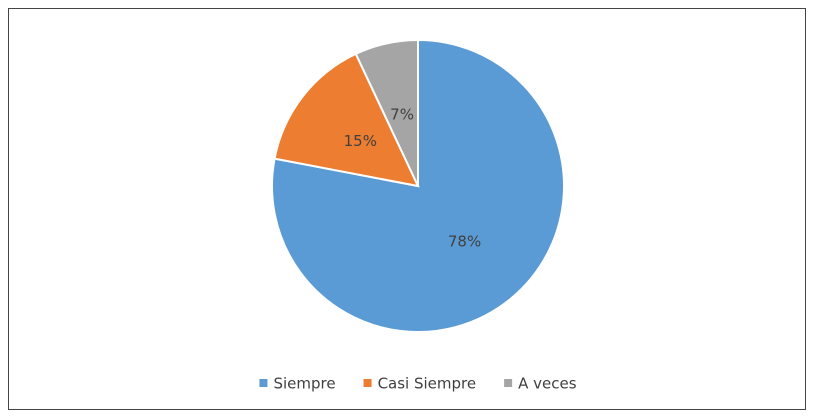 This screenshot has height=418, width=813. Describe the element at coordinates (427, 384) in the screenshot. I see `legend-label: Casi Siempre` at that location.